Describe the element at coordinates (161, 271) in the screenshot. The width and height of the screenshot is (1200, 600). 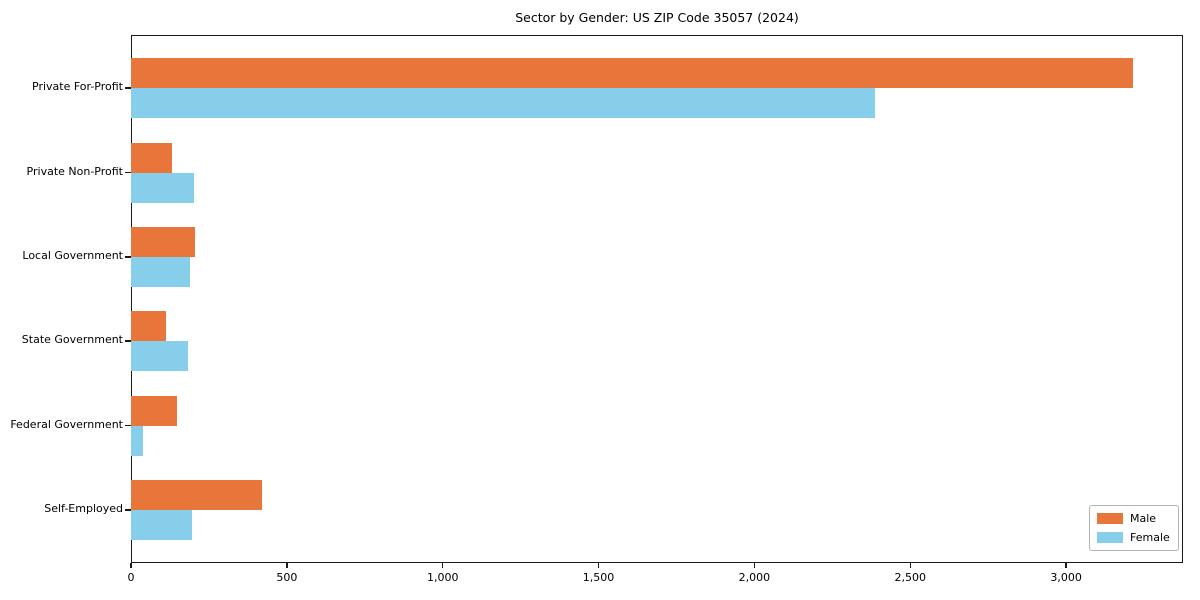
I see `bar-female-local-government` at that location.